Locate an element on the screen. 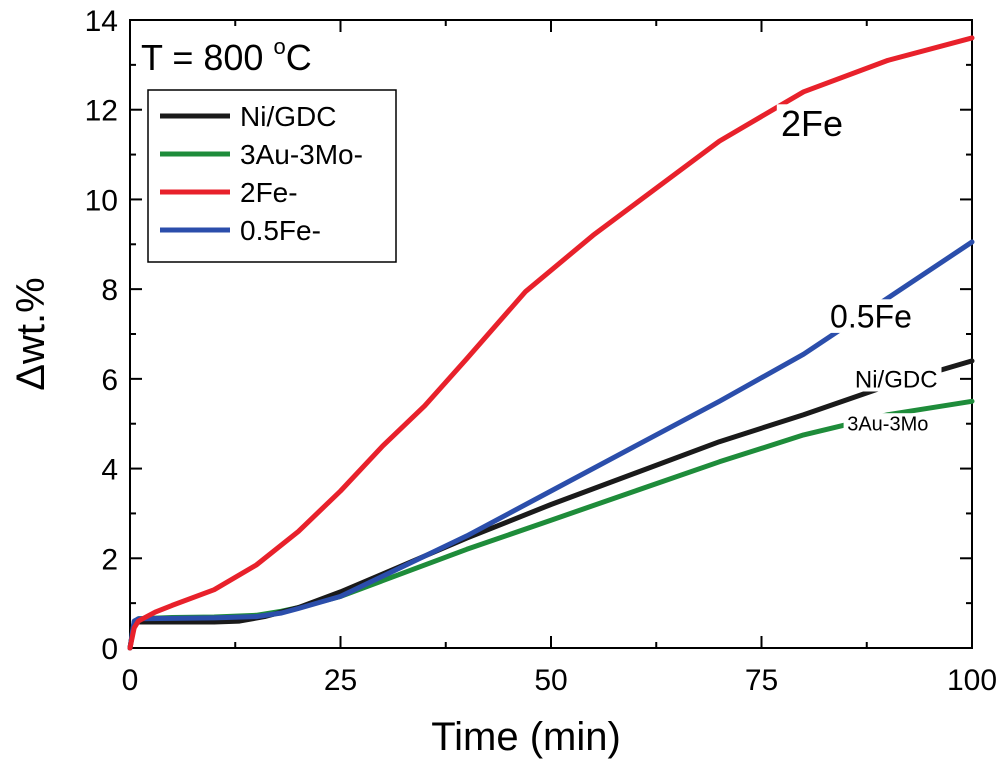 The width and height of the screenshot is (1004, 762). x-tick-label: 25 is located at coordinates (340, 680).